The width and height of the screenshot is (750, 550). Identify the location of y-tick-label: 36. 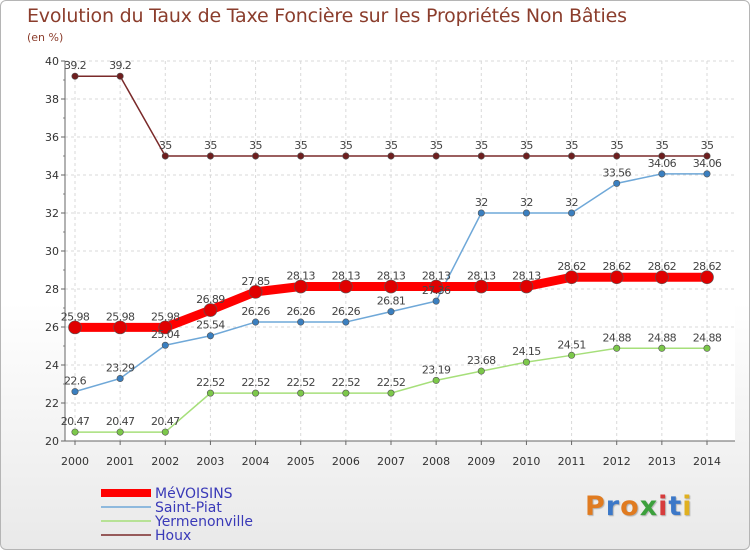
(52, 137).